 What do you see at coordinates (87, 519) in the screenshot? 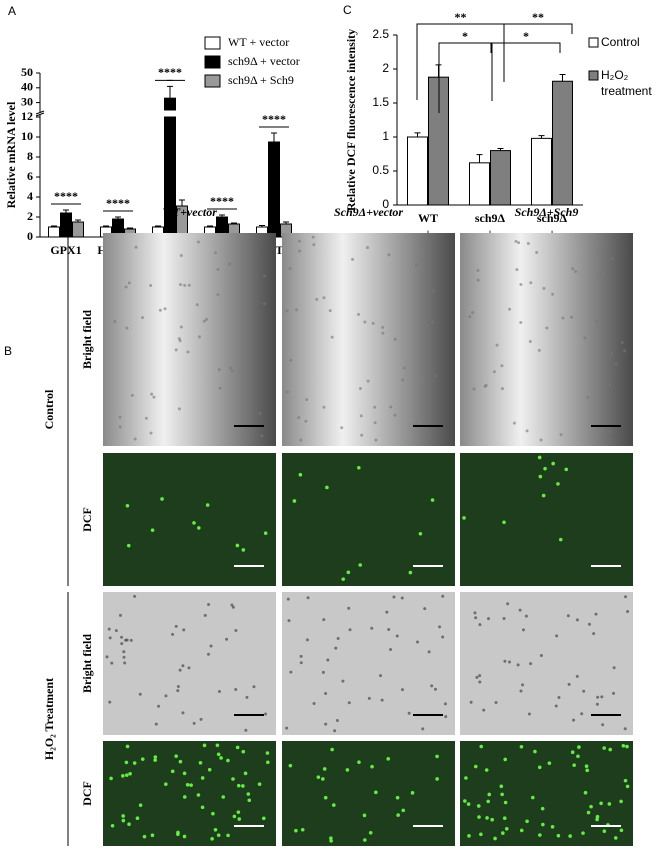
I see `row-label: DCF` at bounding box center [87, 519].